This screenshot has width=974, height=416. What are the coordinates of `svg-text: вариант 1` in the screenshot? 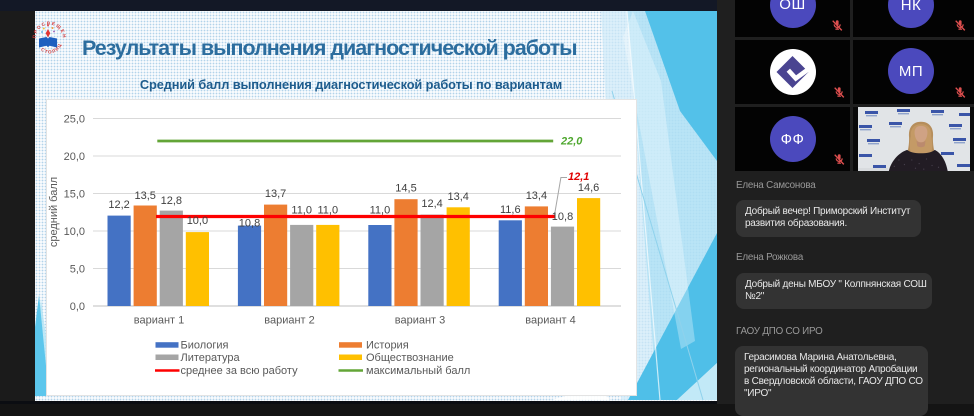 It's located at (159, 321).